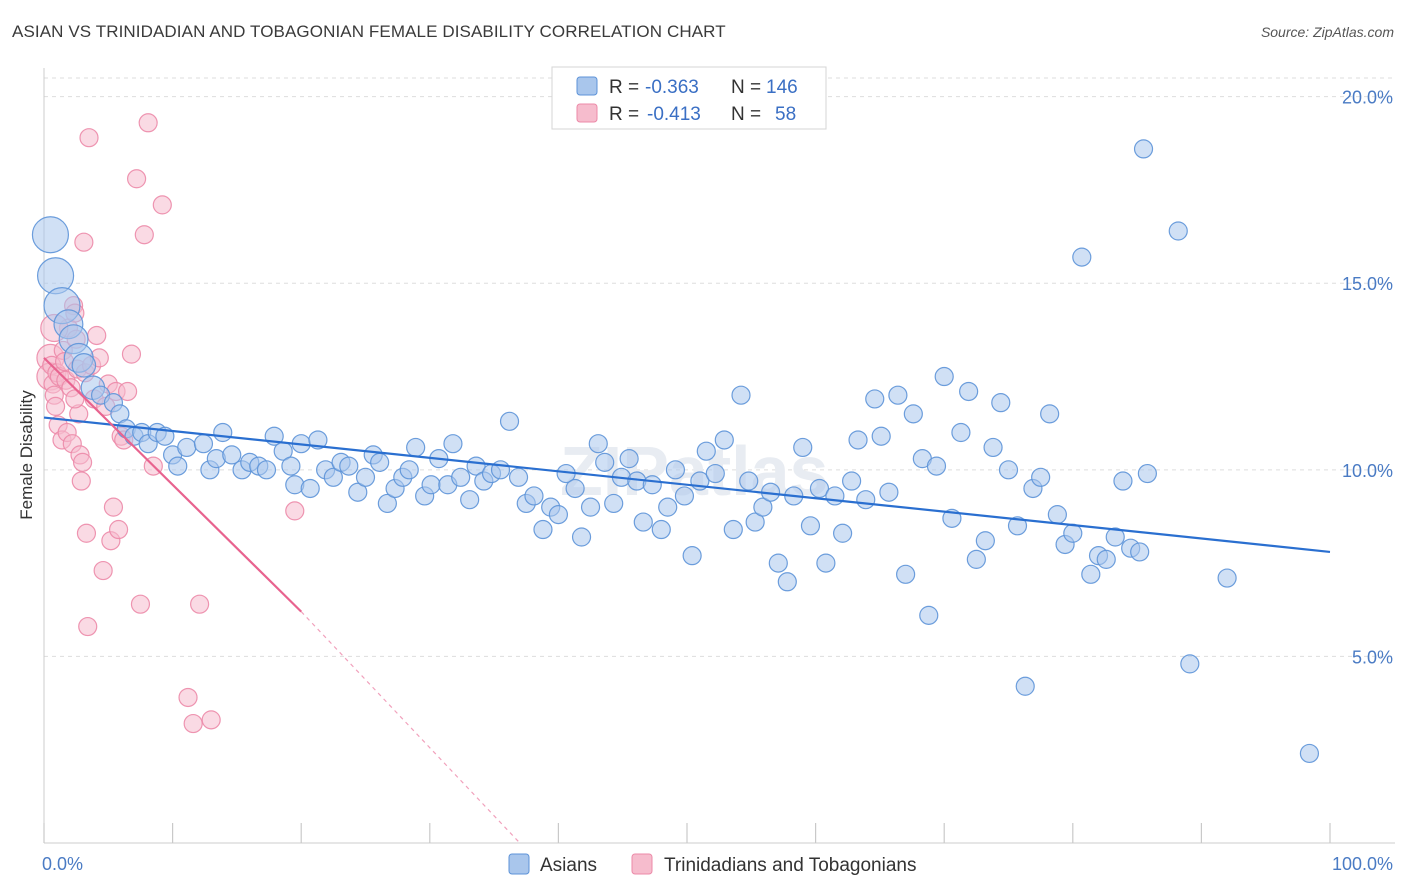 The height and width of the screenshot is (892, 1406). Describe the element at coordinates (519, 864) in the screenshot. I see `bottom-legend-swatch-asian` at that location.